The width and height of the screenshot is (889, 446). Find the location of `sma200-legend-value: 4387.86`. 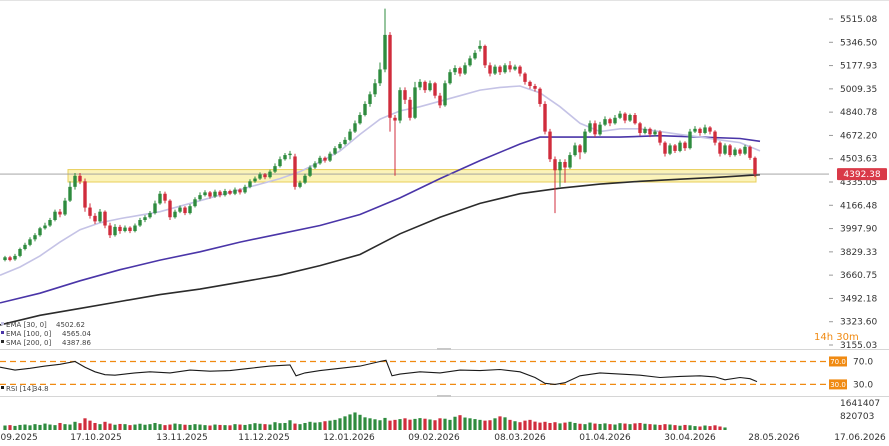

sma200-legend-value: 4387.86 is located at coordinates (76, 343).